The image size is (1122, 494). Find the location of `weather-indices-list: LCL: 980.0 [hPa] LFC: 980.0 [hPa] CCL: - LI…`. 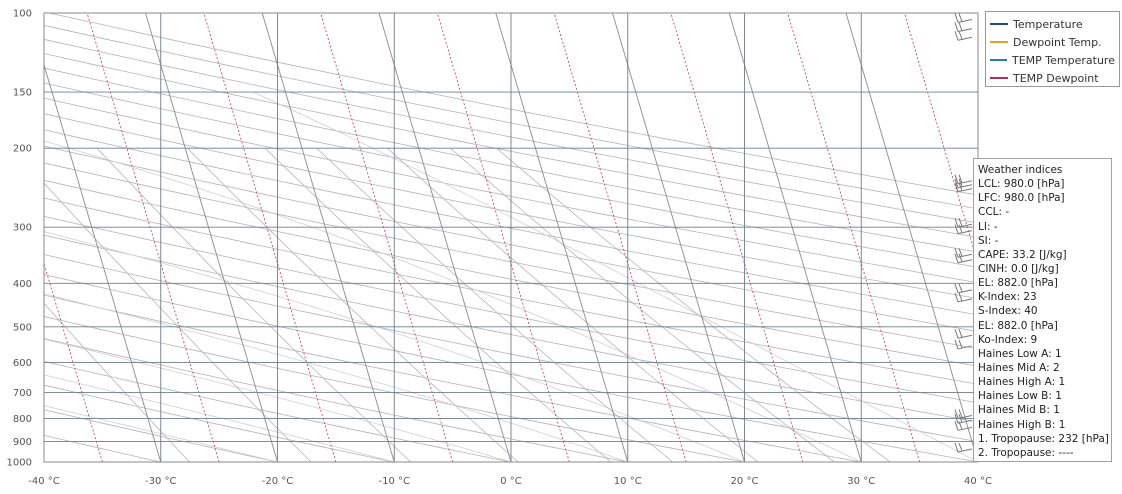

weather-indices-list: LCL: 980.0 [hPa] LFC: 980.0 [hPa] CCL: - LI… is located at coordinates (1043, 318).